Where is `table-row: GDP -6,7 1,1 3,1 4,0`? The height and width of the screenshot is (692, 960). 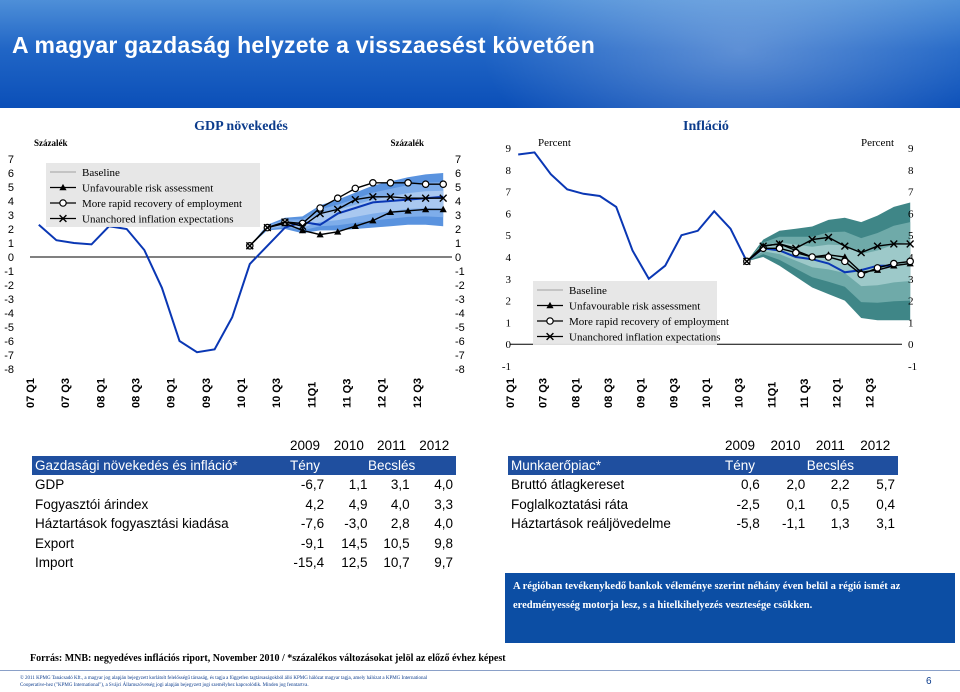 table-row: GDP -6,7 1,1 3,1 4,0 is located at coordinates (244, 485).